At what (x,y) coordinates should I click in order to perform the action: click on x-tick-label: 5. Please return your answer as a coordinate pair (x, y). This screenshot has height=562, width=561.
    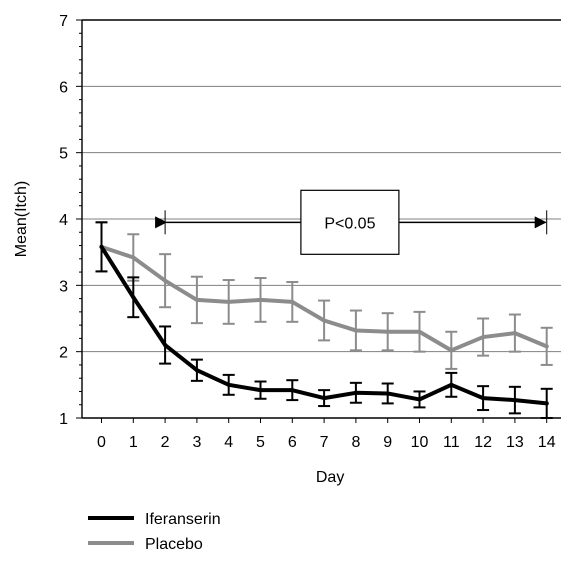
    Looking at the image, I should click on (260, 442).